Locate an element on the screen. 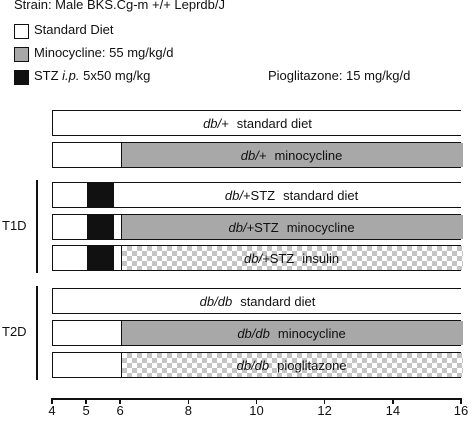  timeline-bar: db/+ STZ minocycline is located at coordinates (257, 227).